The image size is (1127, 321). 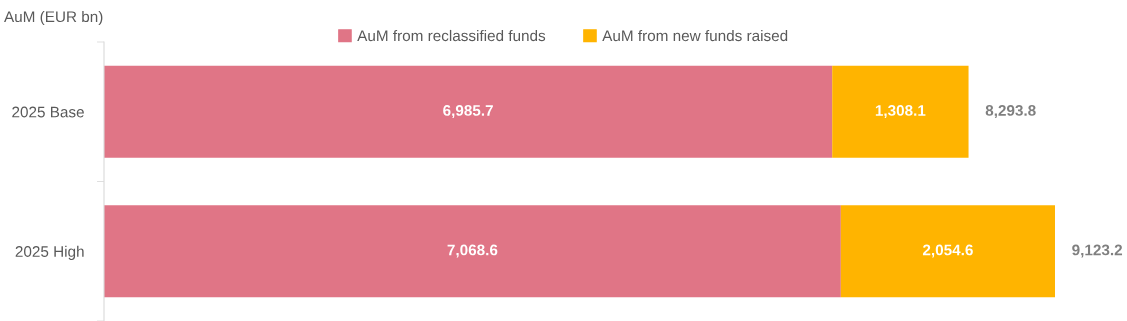 I want to click on data-label: 6,985.7, so click(x=468, y=112).